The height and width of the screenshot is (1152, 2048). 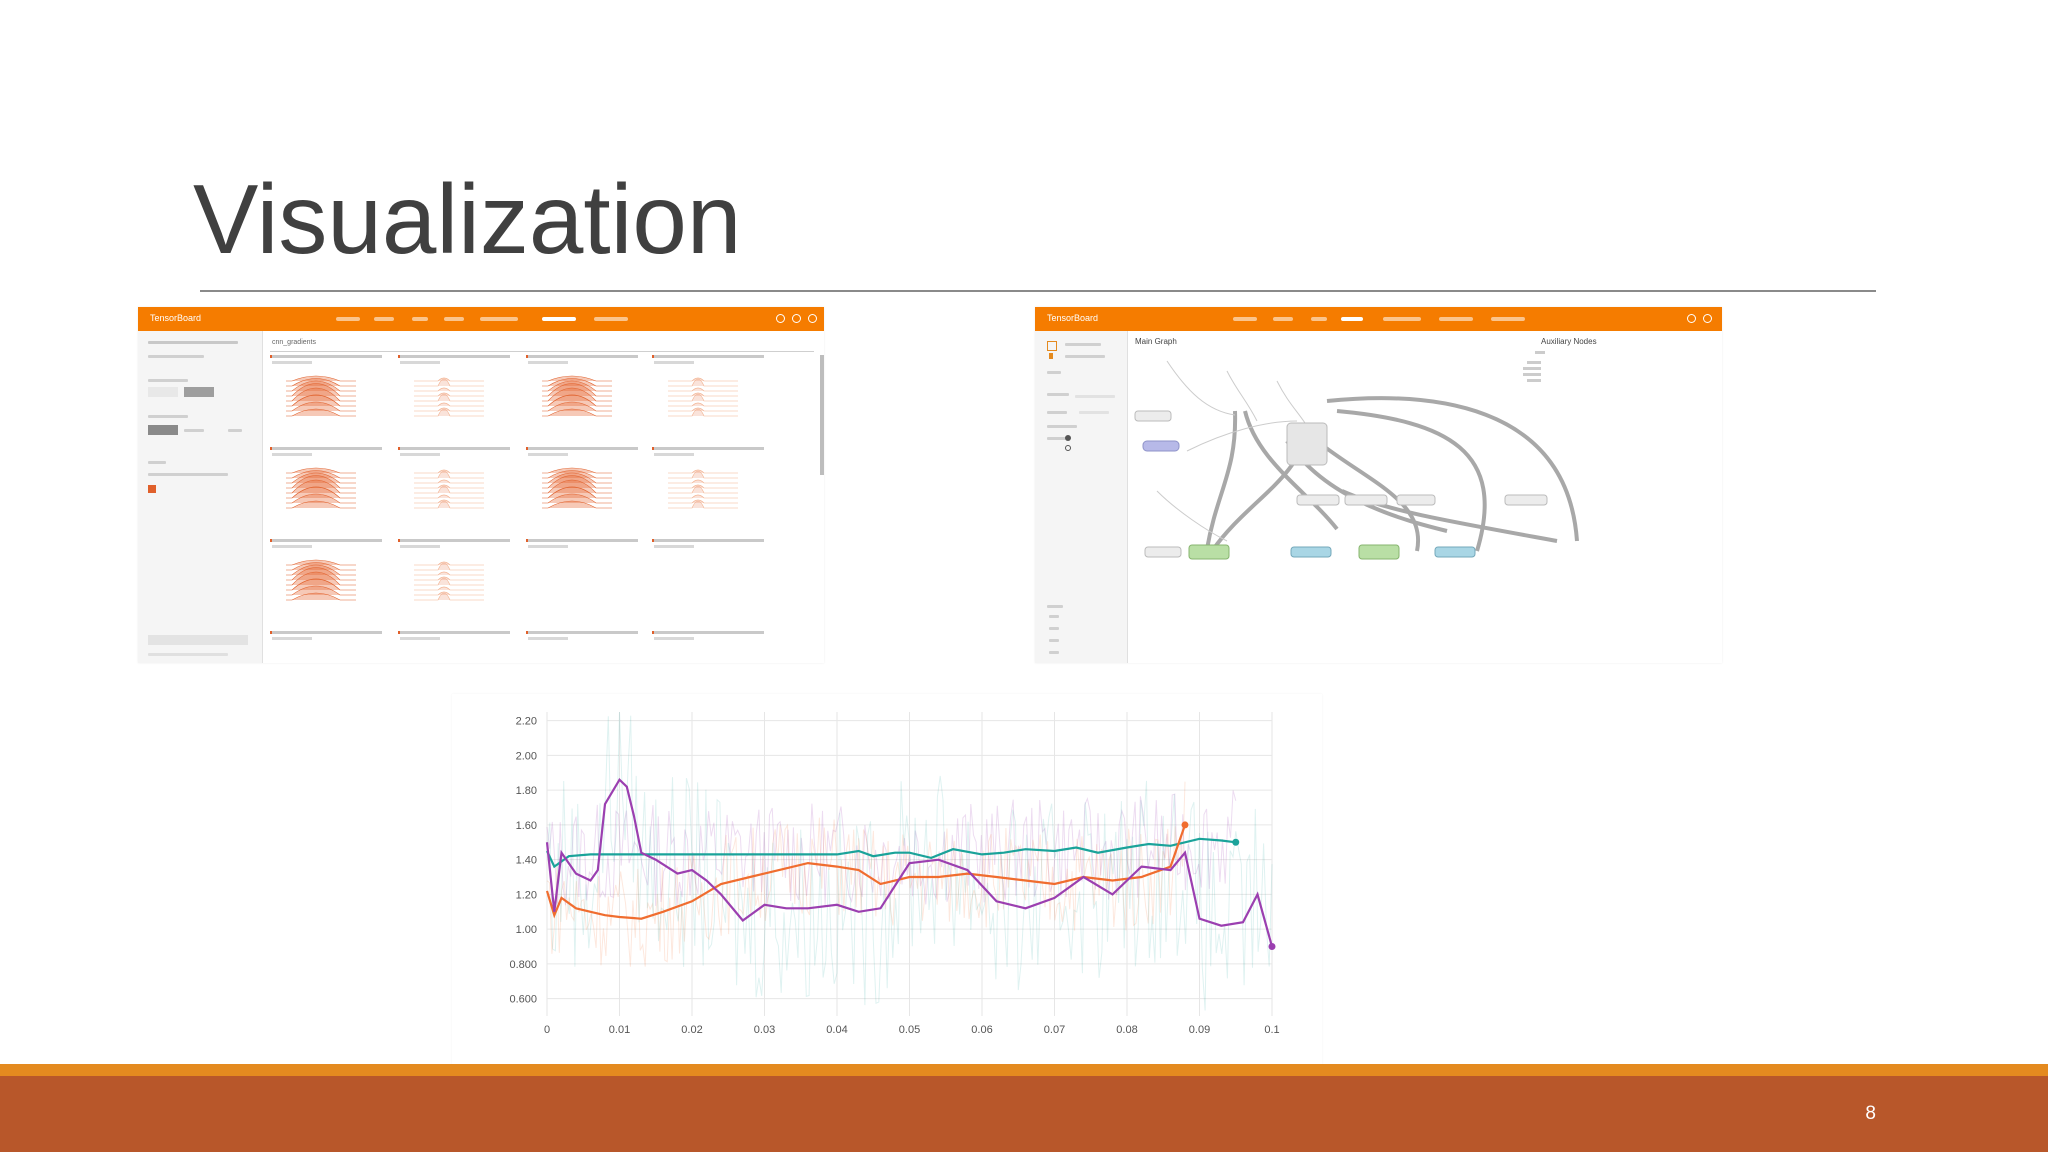 What do you see at coordinates (812, 318) in the screenshot?
I see `help-icon` at bounding box center [812, 318].